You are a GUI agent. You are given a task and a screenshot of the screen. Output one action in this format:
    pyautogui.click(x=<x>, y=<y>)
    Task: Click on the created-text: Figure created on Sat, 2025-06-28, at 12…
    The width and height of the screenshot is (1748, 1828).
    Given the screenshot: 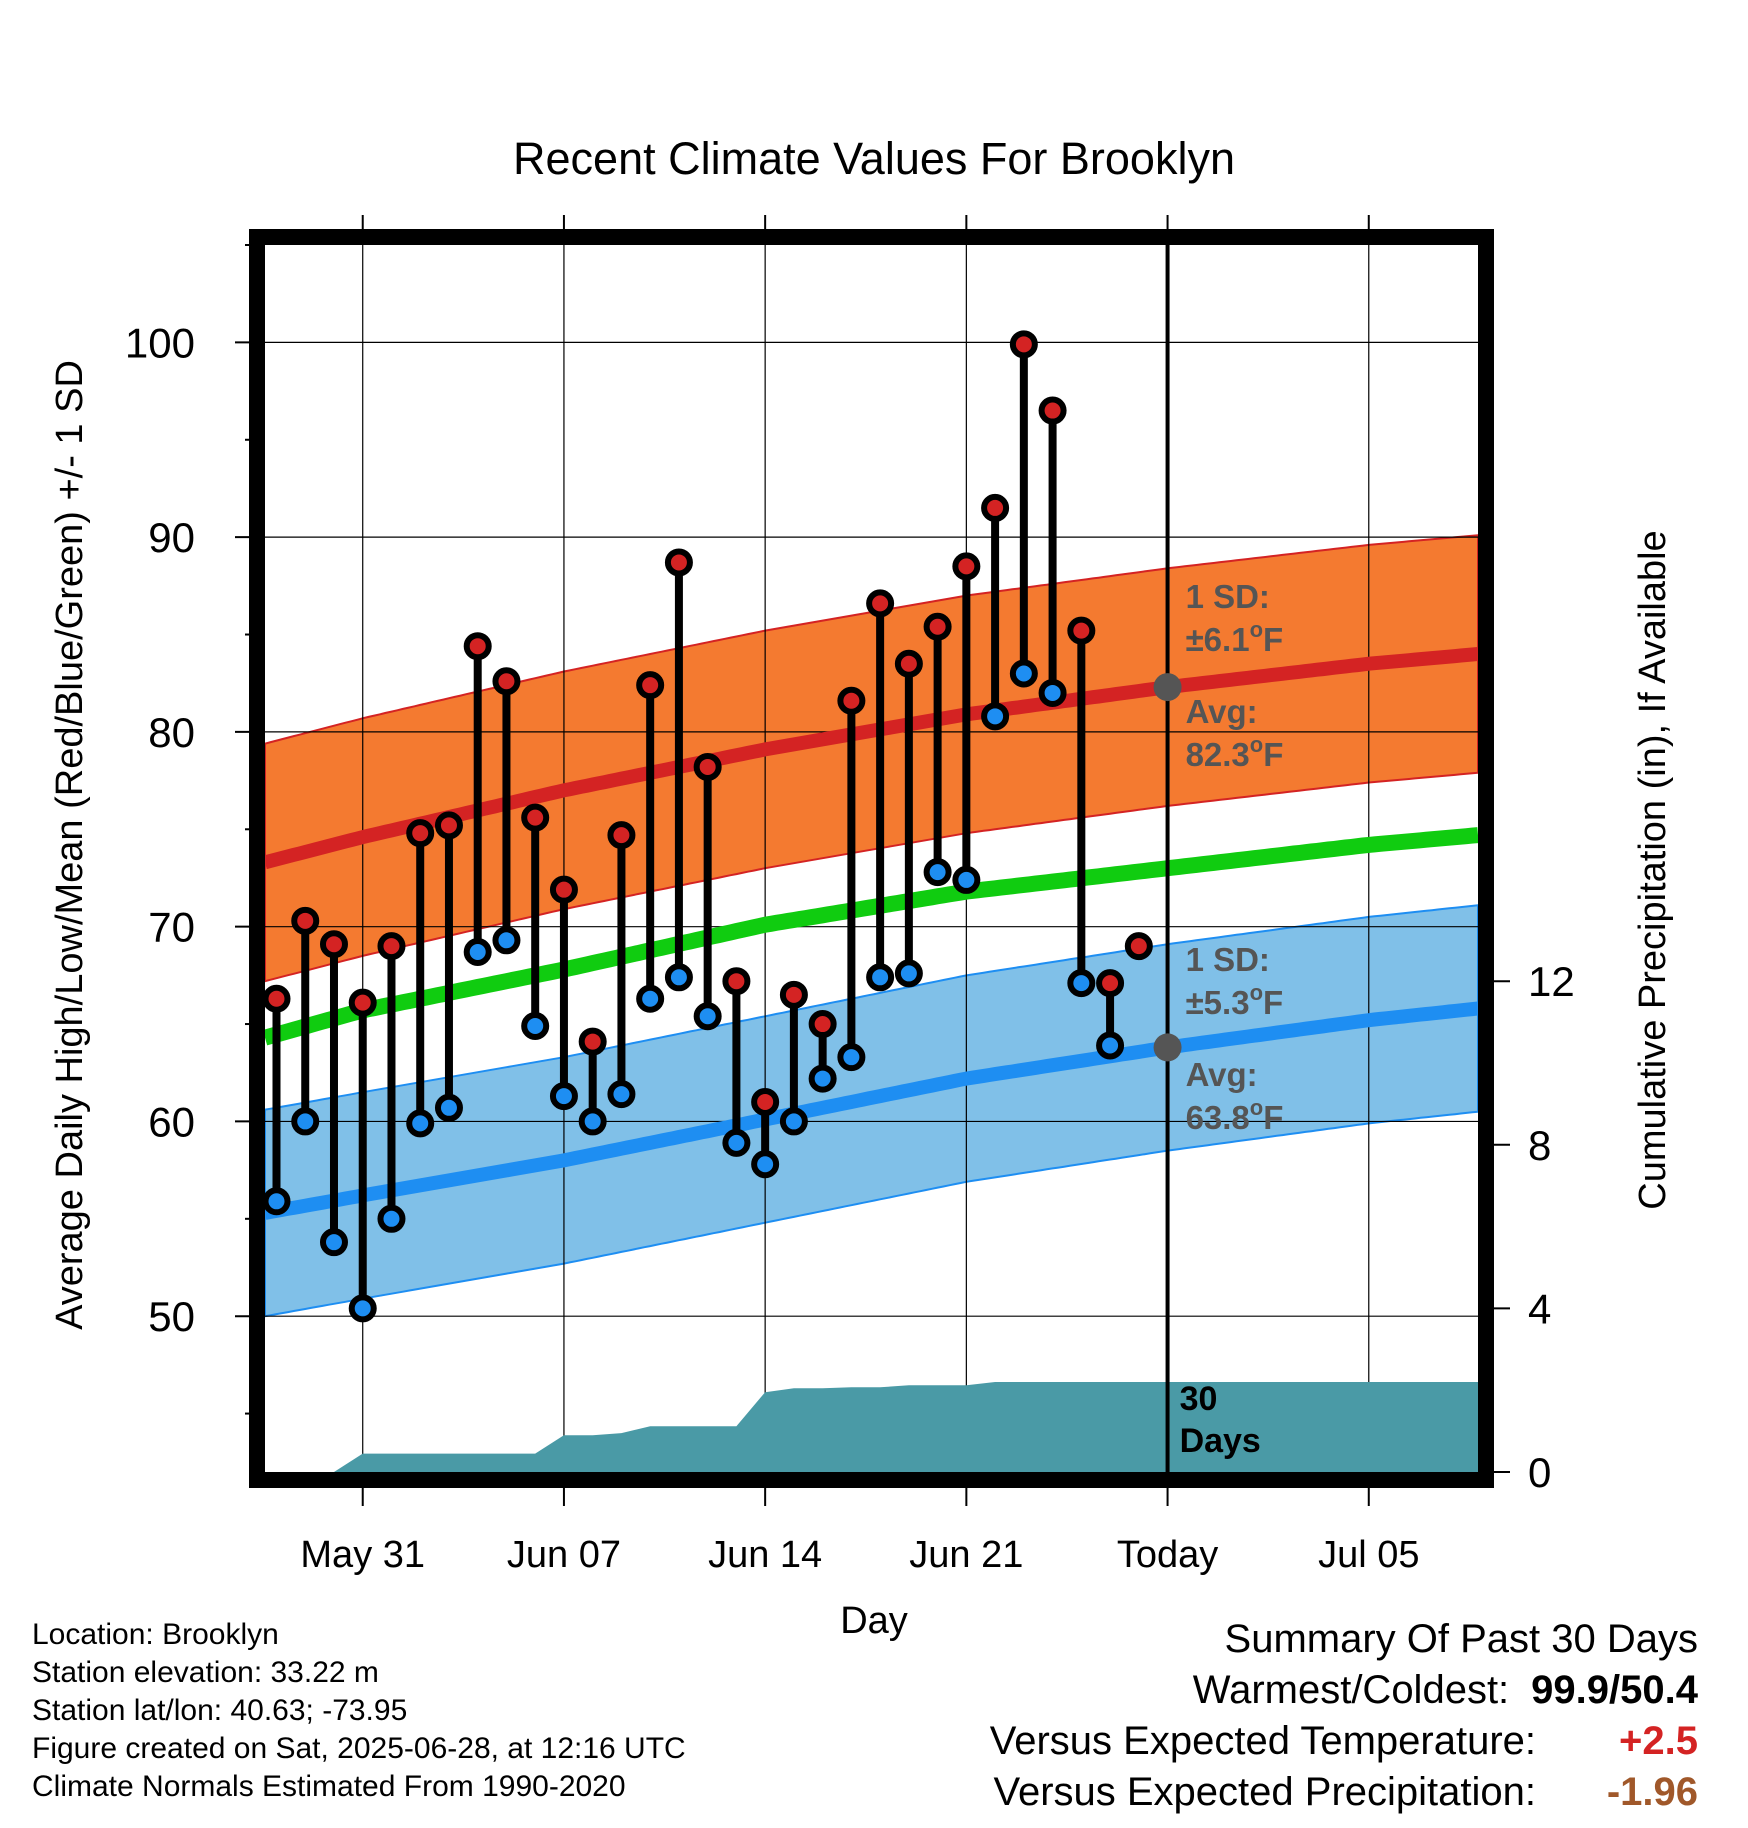 What is the action you would take?
    pyautogui.click(x=359, y=1748)
    